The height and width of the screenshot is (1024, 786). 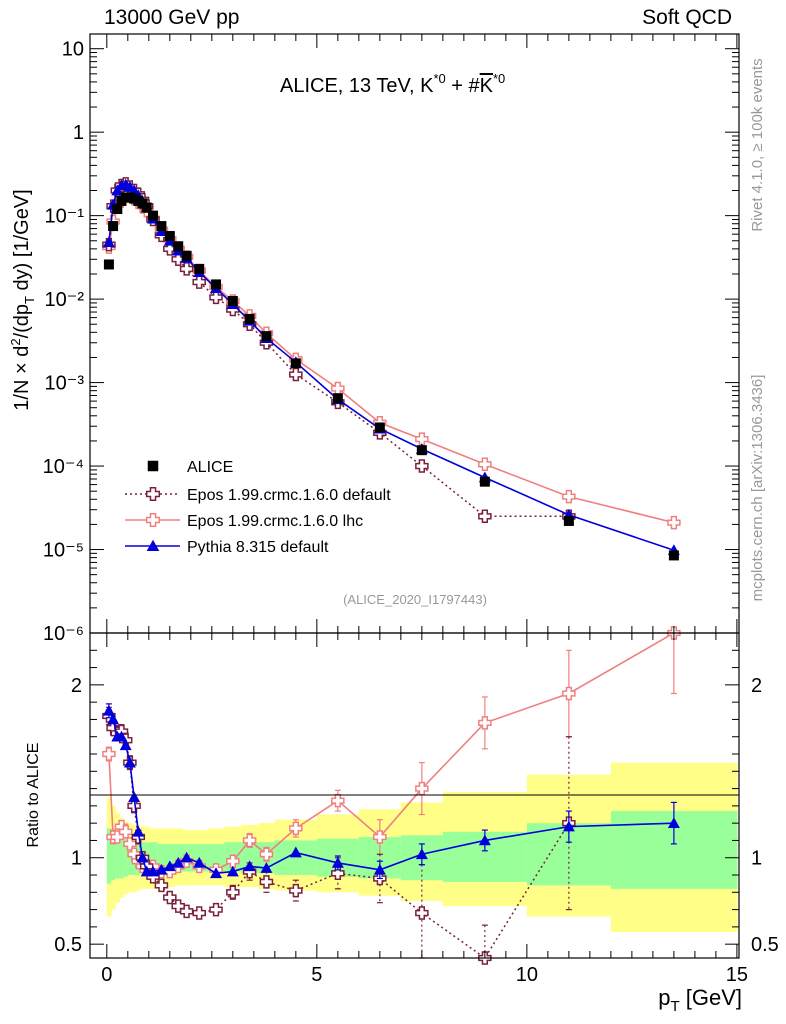 What do you see at coordinates (106, 975) in the screenshot?
I see `x-tick-label: 0` at bounding box center [106, 975].